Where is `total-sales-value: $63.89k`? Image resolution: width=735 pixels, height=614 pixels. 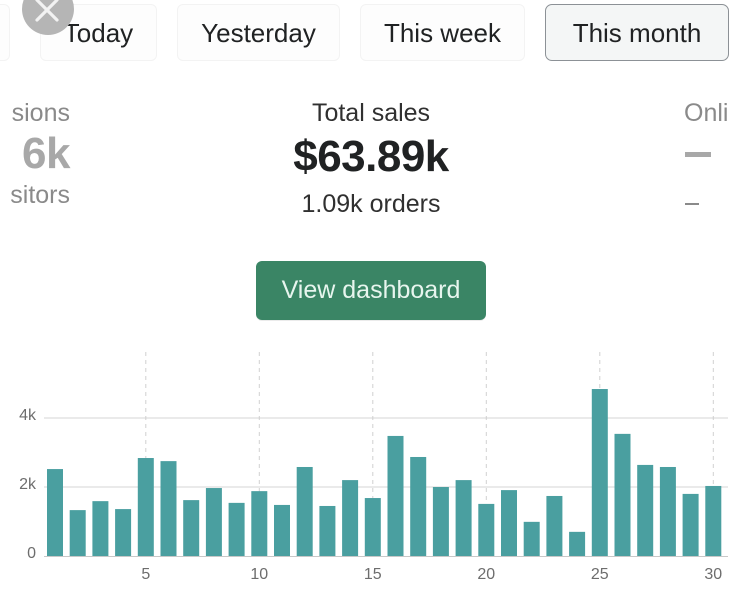
total-sales-value: $63.89k is located at coordinates (371, 156).